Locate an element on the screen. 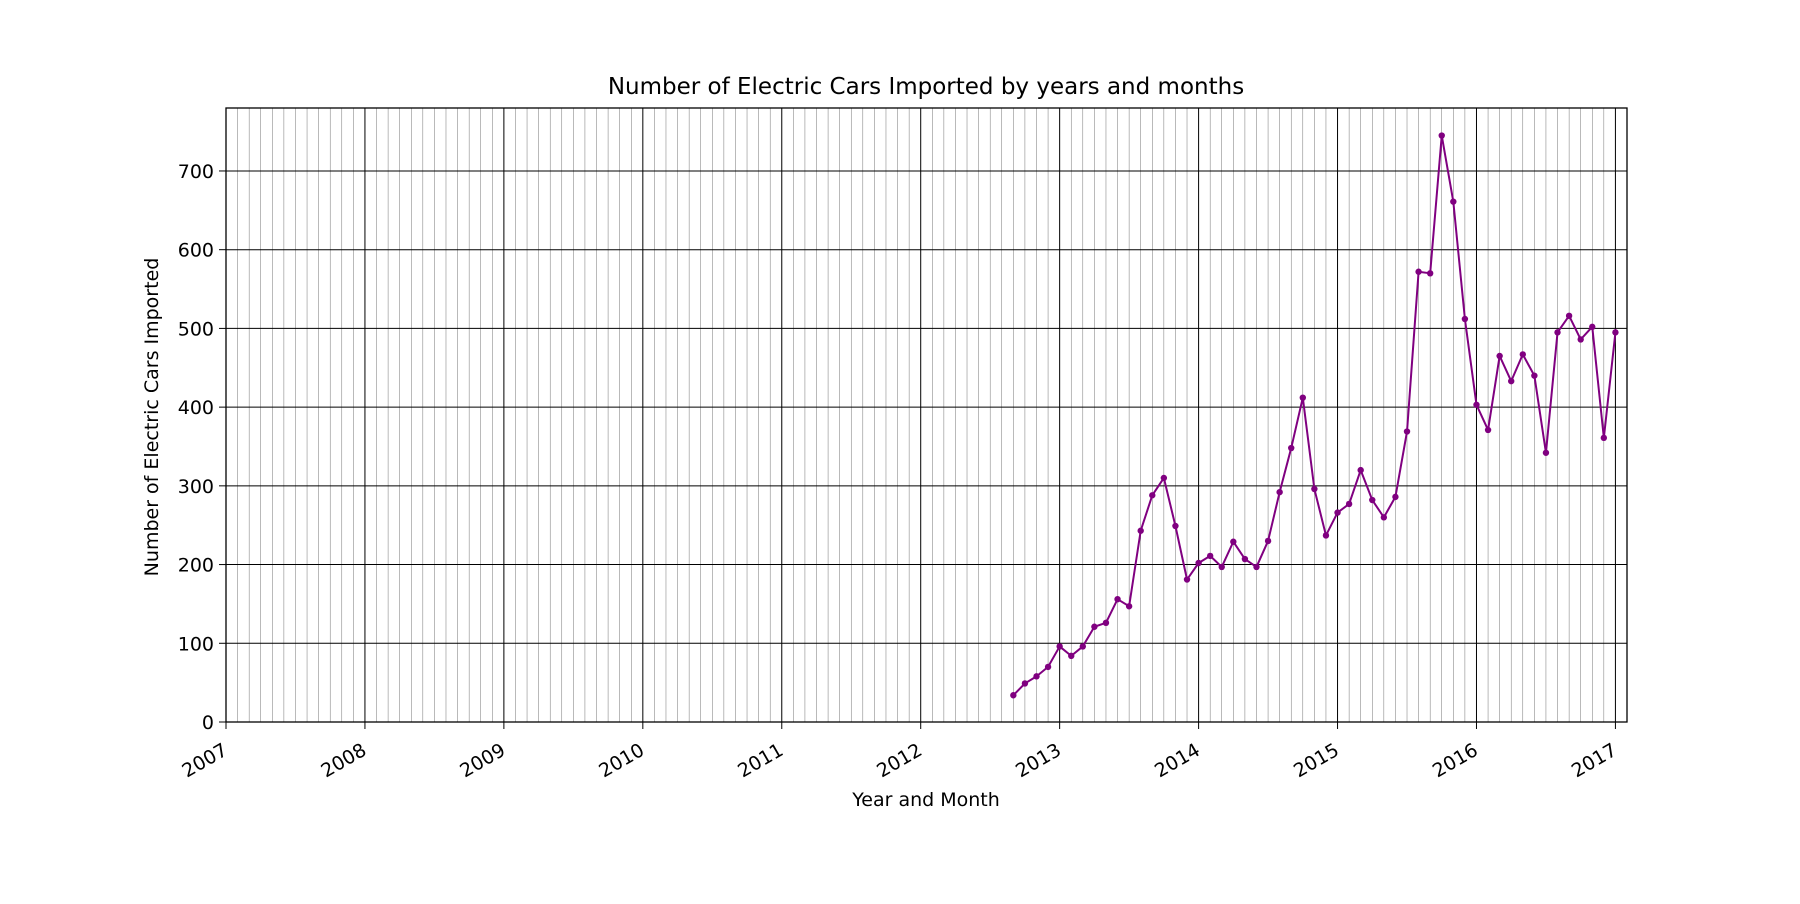 The width and height of the screenshot is (1800, 904). x-tick-label: 2017 is located at coordinates (1594, 760).